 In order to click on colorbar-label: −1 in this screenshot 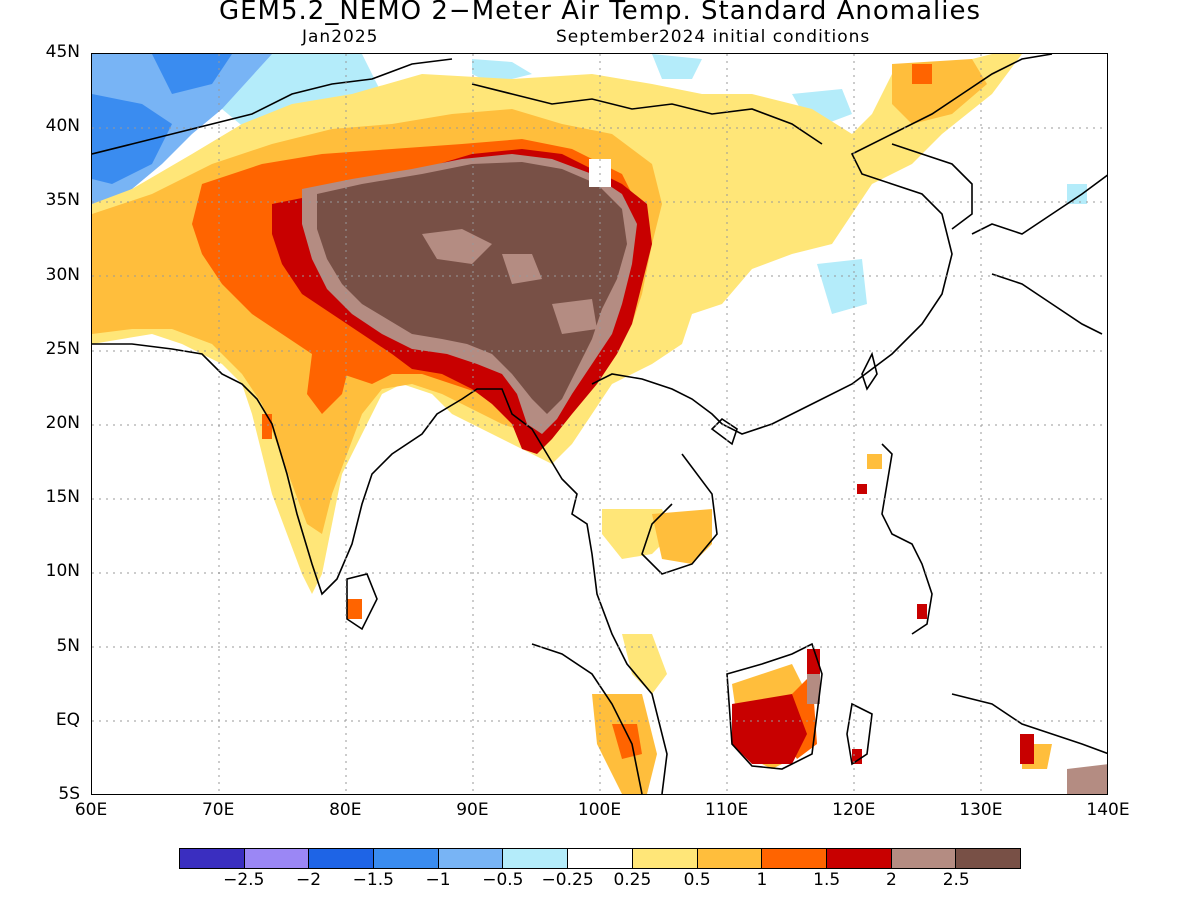, I will do `click(438, 880)`.